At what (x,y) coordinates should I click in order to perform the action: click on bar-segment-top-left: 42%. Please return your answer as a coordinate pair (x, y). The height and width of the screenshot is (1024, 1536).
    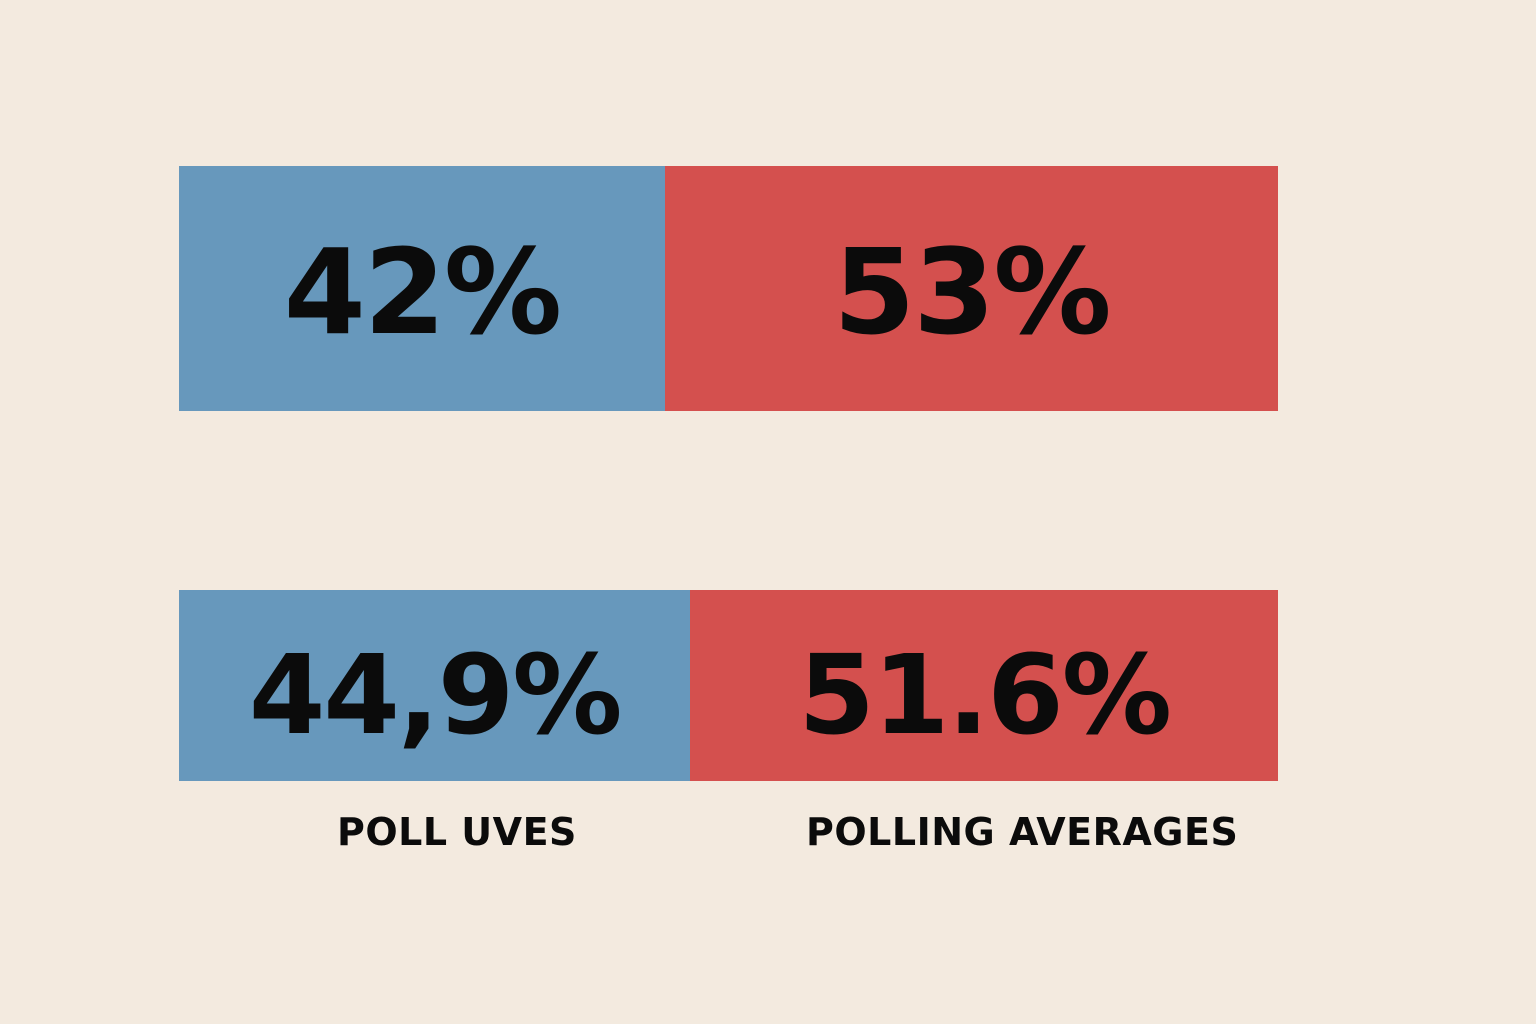
    Looking at the image, I should click on (422, 288).